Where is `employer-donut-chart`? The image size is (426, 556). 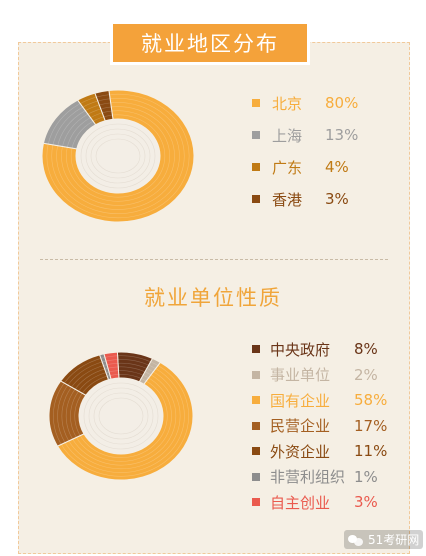 employer-donut-chart is located at coordinates (121, 416).